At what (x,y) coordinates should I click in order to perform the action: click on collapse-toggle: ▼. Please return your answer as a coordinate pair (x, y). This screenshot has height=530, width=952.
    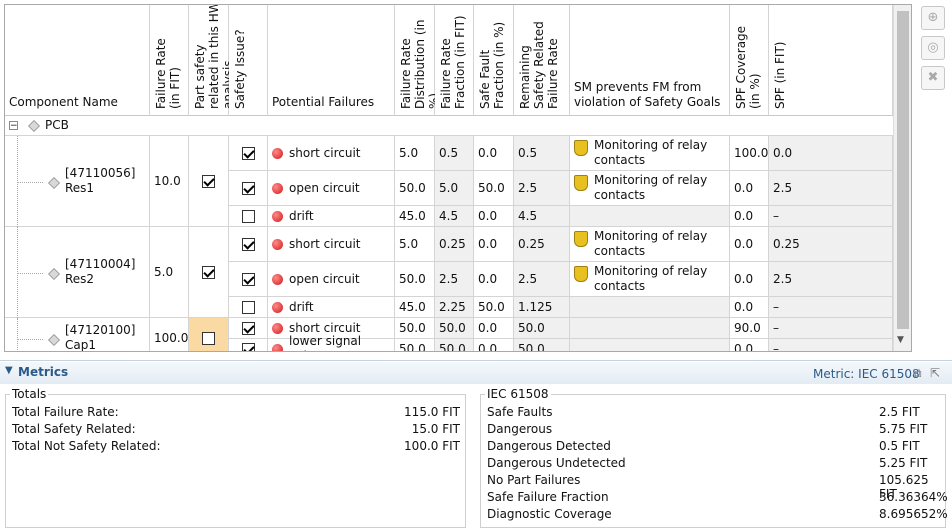
    Looking at the image, I should click on (9, 370).